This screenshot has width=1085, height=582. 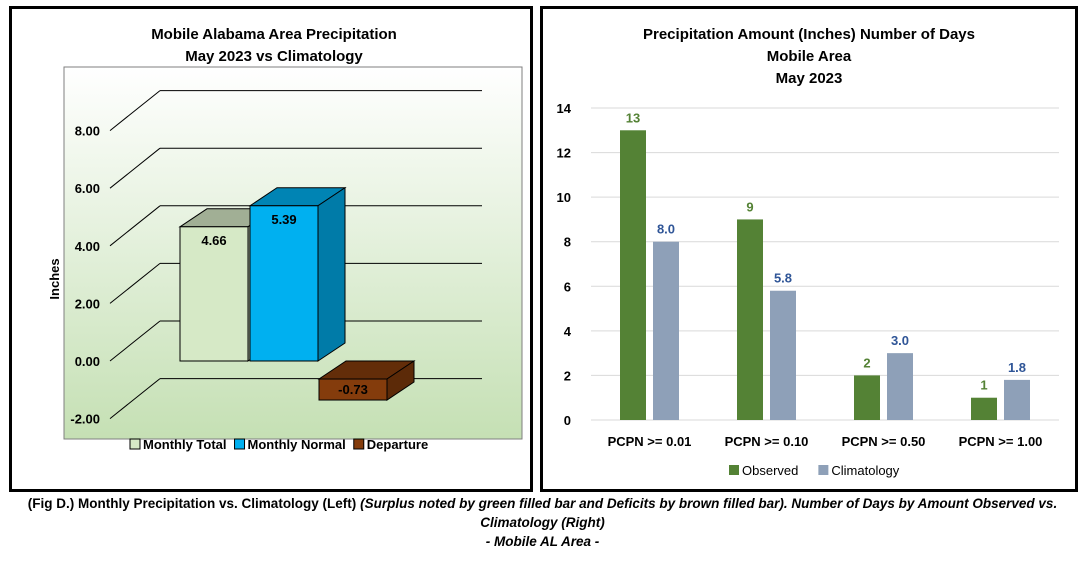 I want to click on bar-value-label: 5.8, so click(x=783, y=278).